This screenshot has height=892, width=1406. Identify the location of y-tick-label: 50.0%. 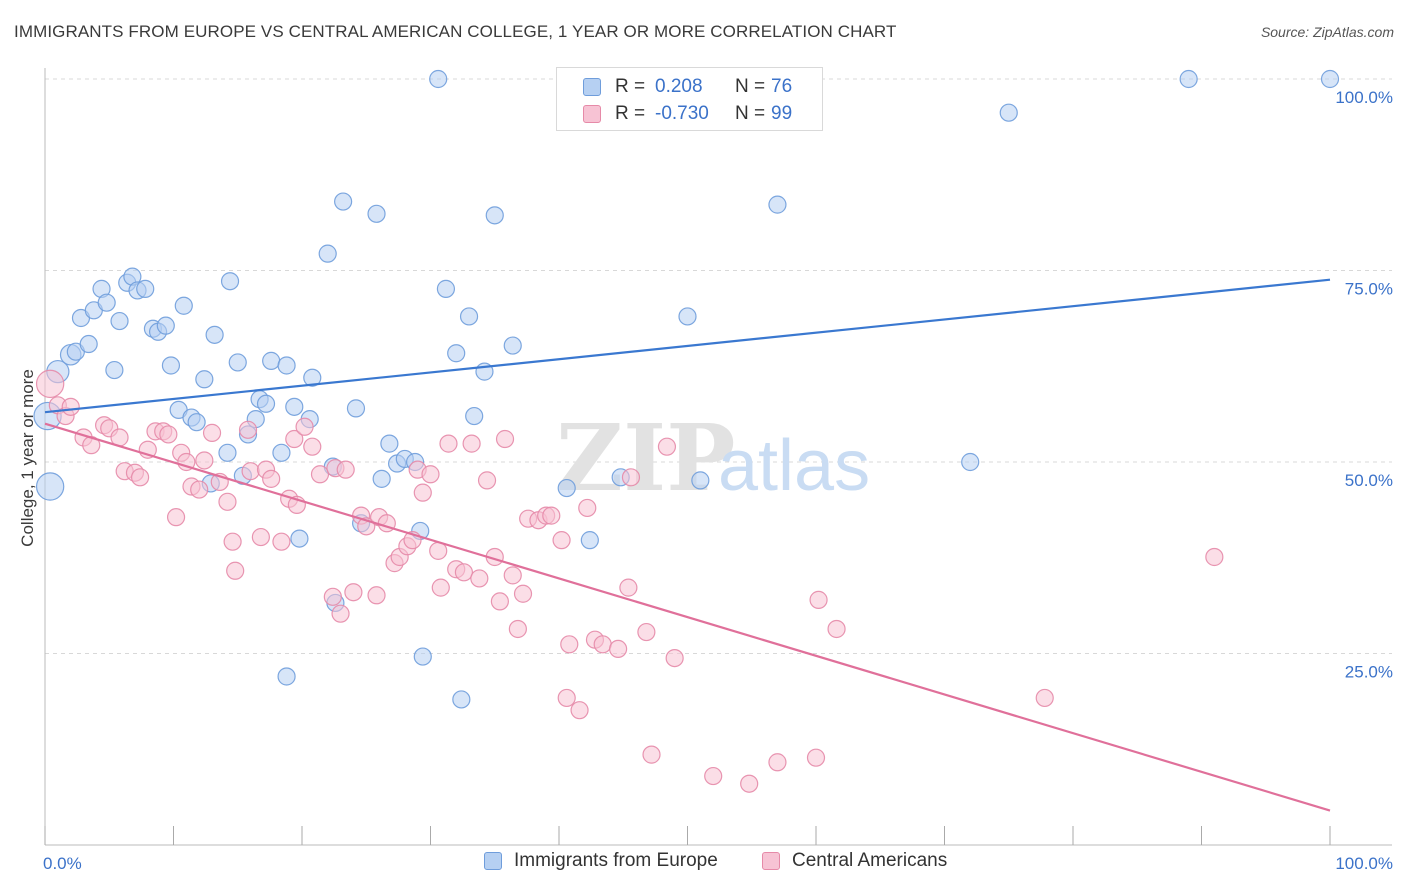
(1369, 480).